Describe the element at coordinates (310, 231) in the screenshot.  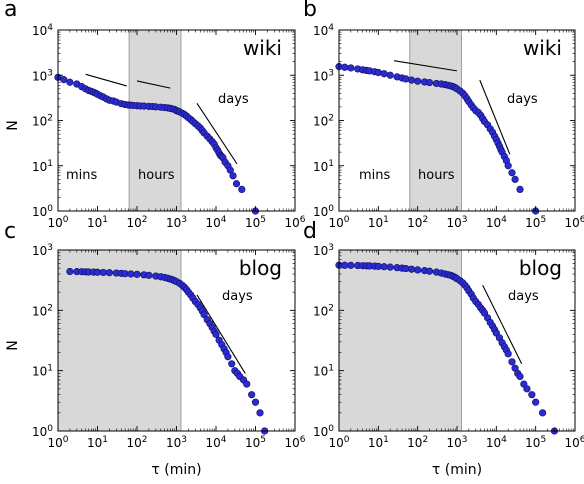
I see `panel-letter: d` at that location.